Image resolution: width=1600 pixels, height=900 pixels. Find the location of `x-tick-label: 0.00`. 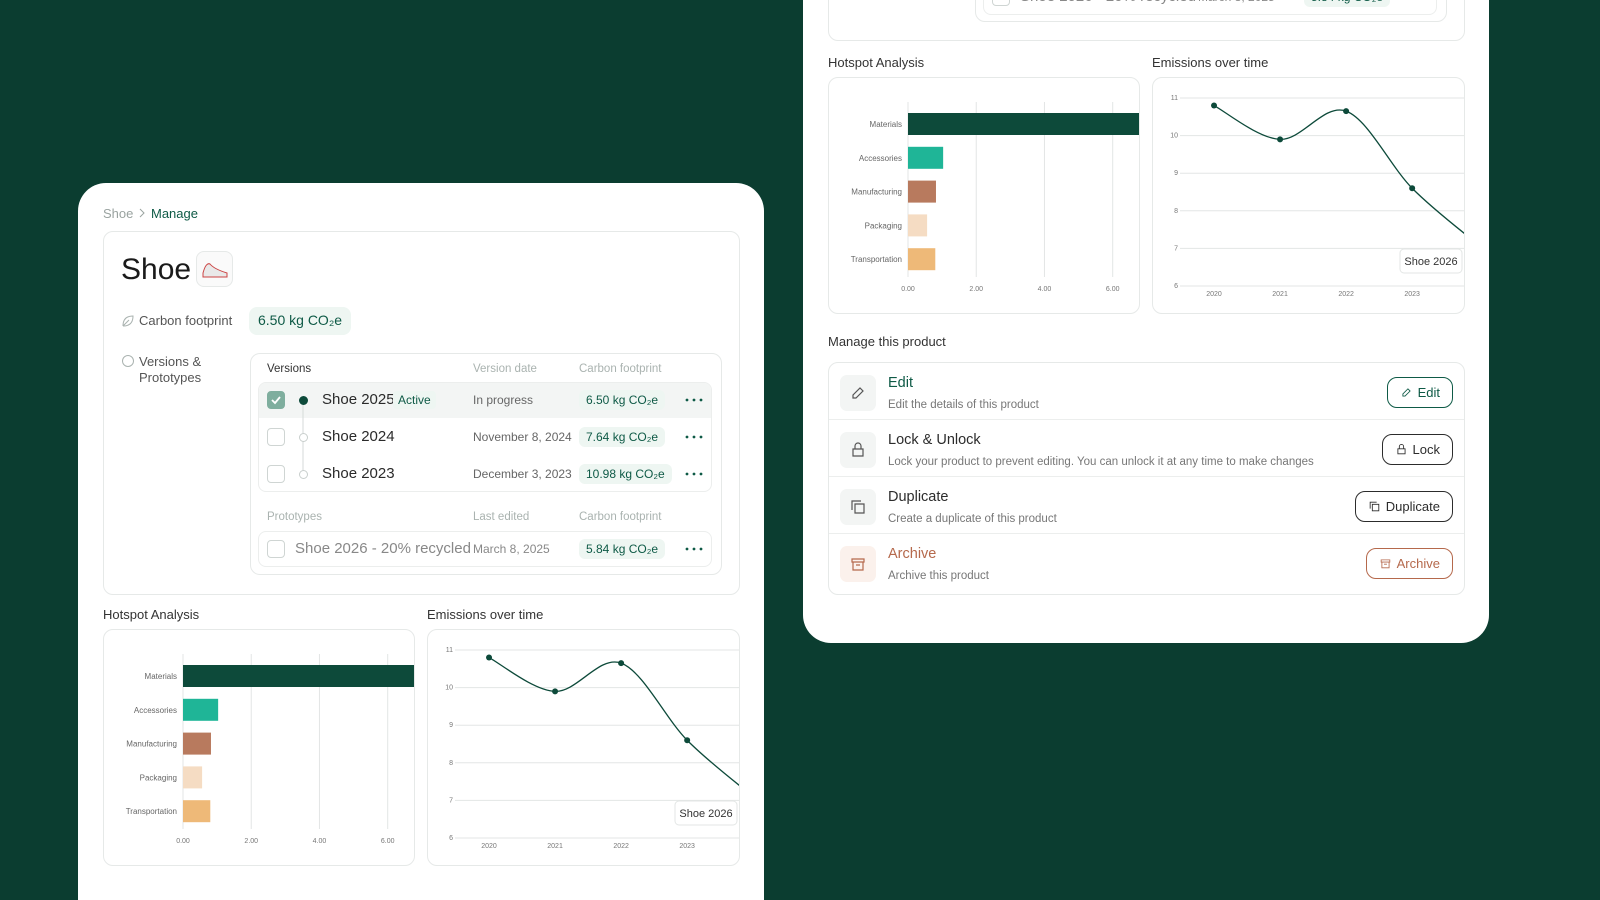

x-tick-label: 0.00 is located at coordinates (908, 289).